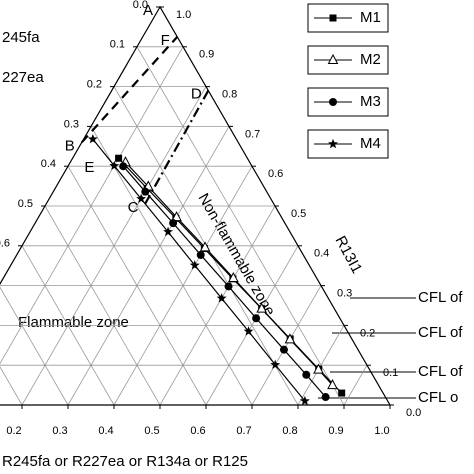 This screenshot has height=474, width=474. I want to click on top-left-text: 227ea, so click(23, 77).